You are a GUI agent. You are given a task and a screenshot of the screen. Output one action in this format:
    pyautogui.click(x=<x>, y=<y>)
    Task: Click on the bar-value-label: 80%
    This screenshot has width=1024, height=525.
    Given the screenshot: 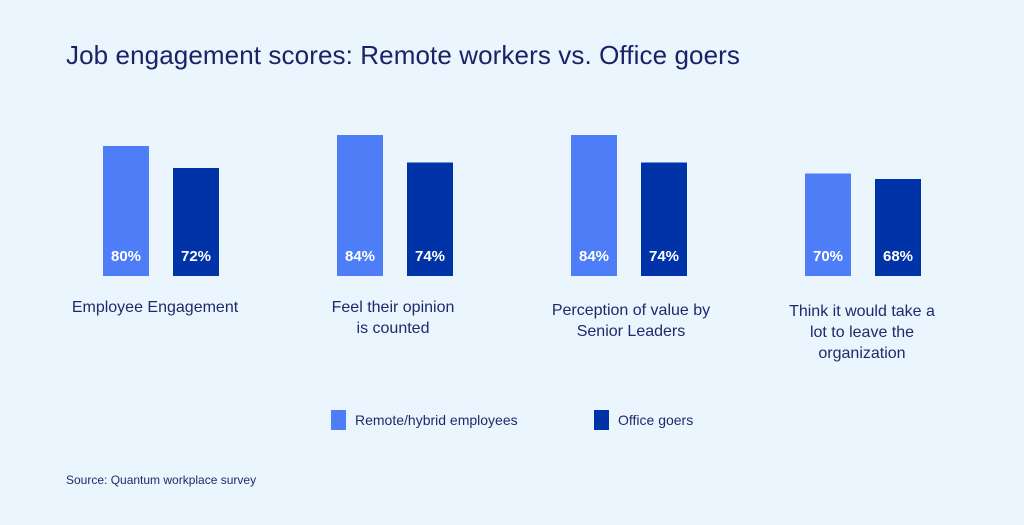 What is the action you would take?
    pyautogui.click(x=126, y=256)
    